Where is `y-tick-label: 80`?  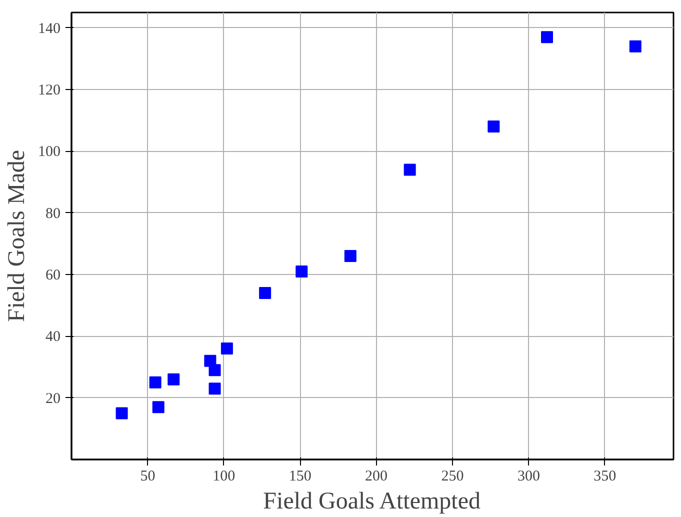 y-tick-label: 80 is located at coordinates (53, 214).